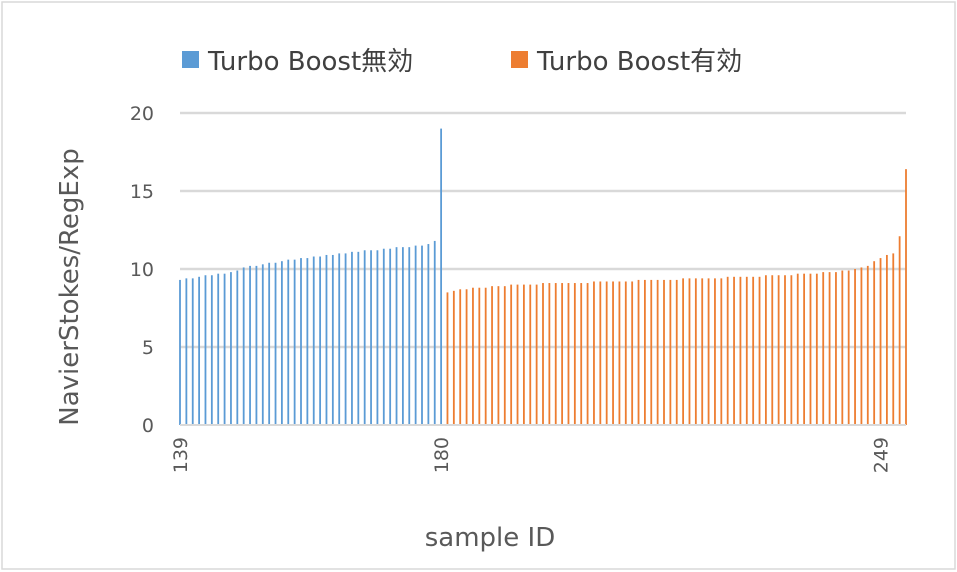 The height and width of the screenshot is (572, 957). Describe the element at coordinates (442, 455) in the screenshot. I see `x-tick-label-180: 180` at that location.